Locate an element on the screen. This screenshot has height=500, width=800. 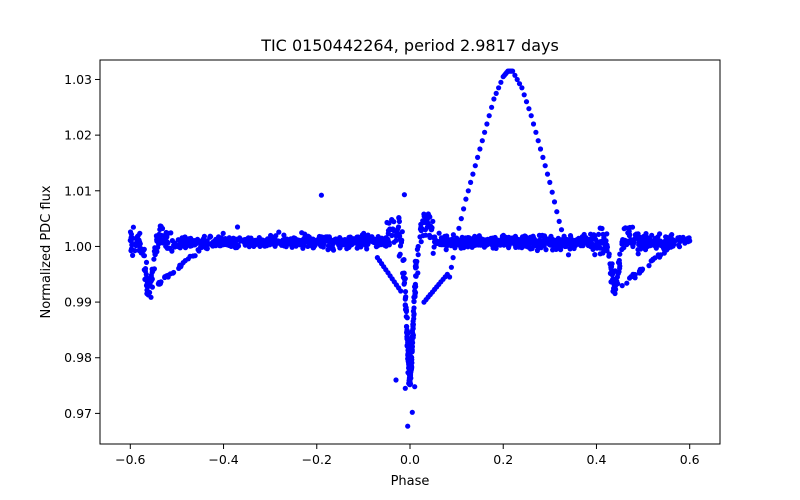
x-axis: −0.6 −0.4 −0.2 0.0 0.2 0.4 0.6 is located at coordinates (407, 455).